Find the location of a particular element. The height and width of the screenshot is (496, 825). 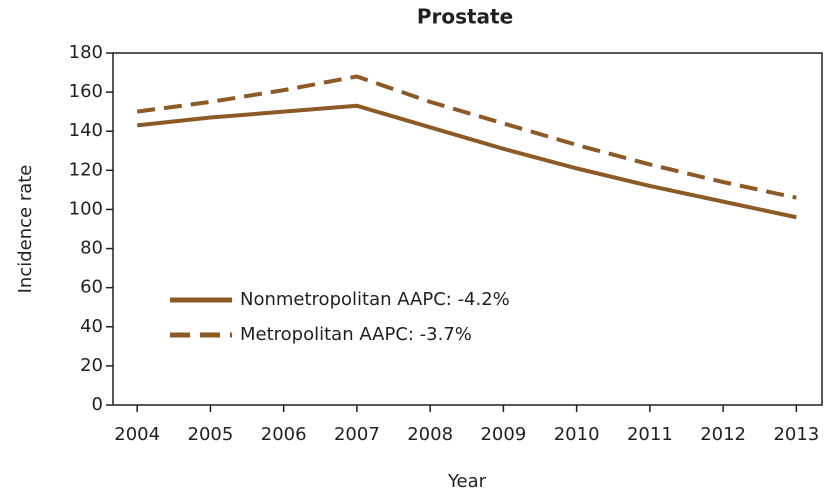

y-tick-label: 100 is located at coordinates (86, 208).